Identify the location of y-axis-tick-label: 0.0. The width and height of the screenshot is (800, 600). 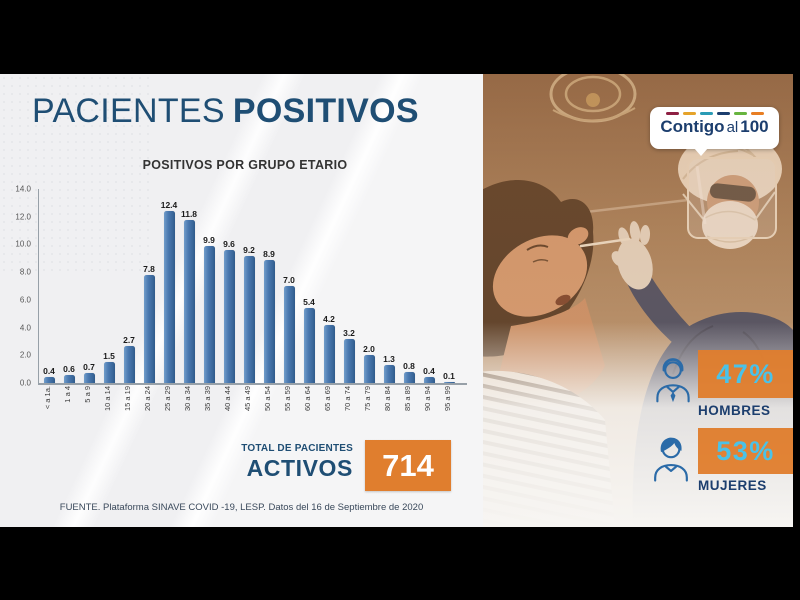
(25, 383).